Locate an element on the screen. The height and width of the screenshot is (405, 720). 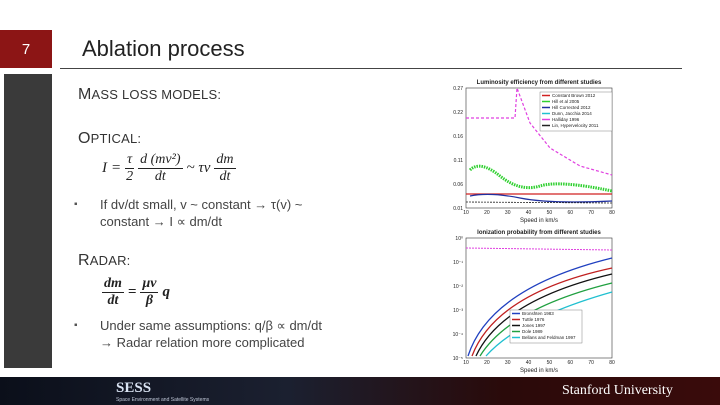
footer is located at coordinates (360, 391).